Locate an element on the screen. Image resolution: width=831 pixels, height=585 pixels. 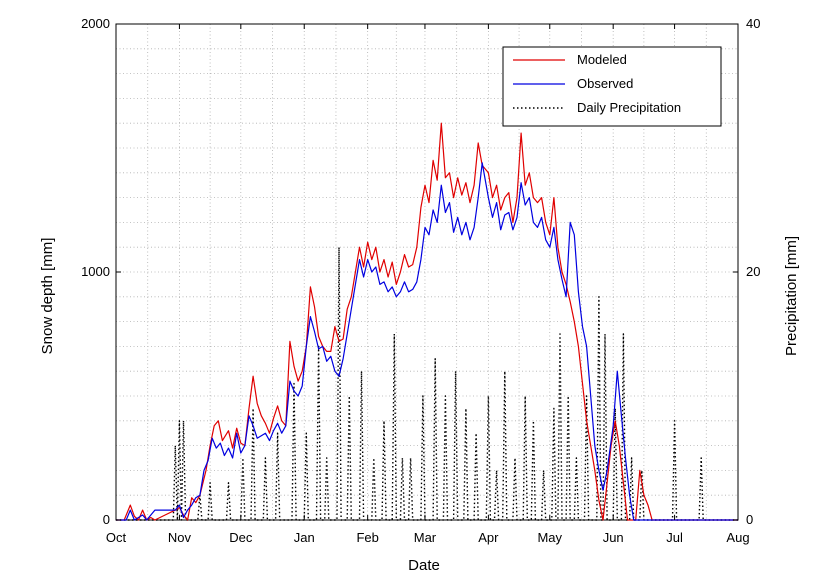
left-y-axis-title: Snow depth [mm] is located at coordinates (47, 296).